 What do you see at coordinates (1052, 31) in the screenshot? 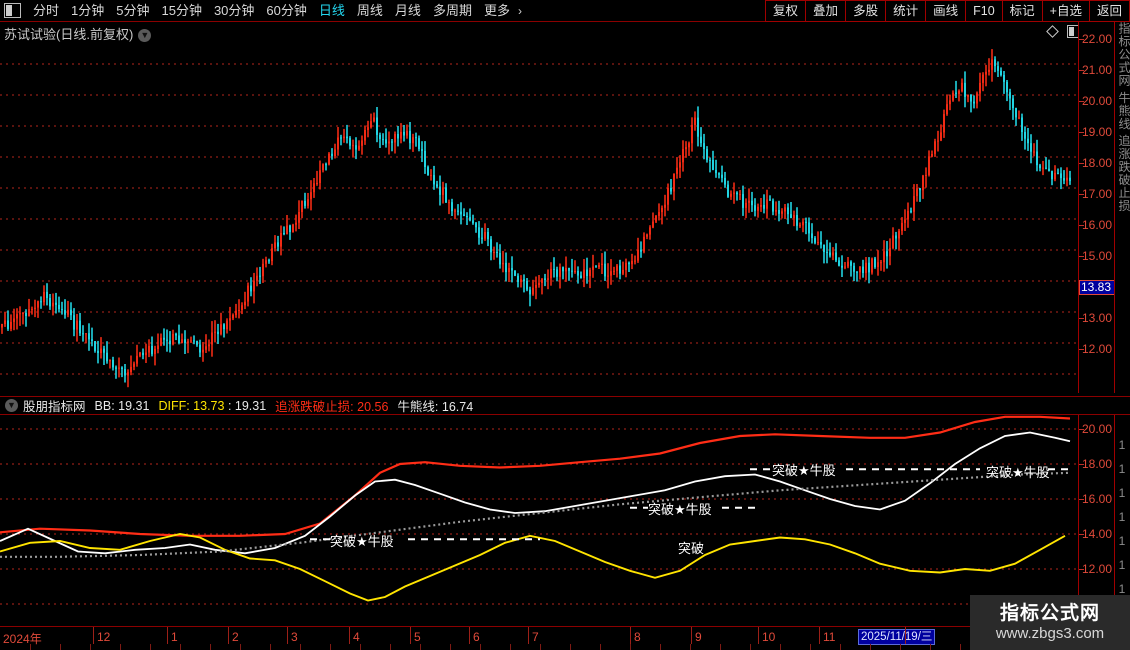
I see `diamond-icon` at bounding box center [1052, 31].